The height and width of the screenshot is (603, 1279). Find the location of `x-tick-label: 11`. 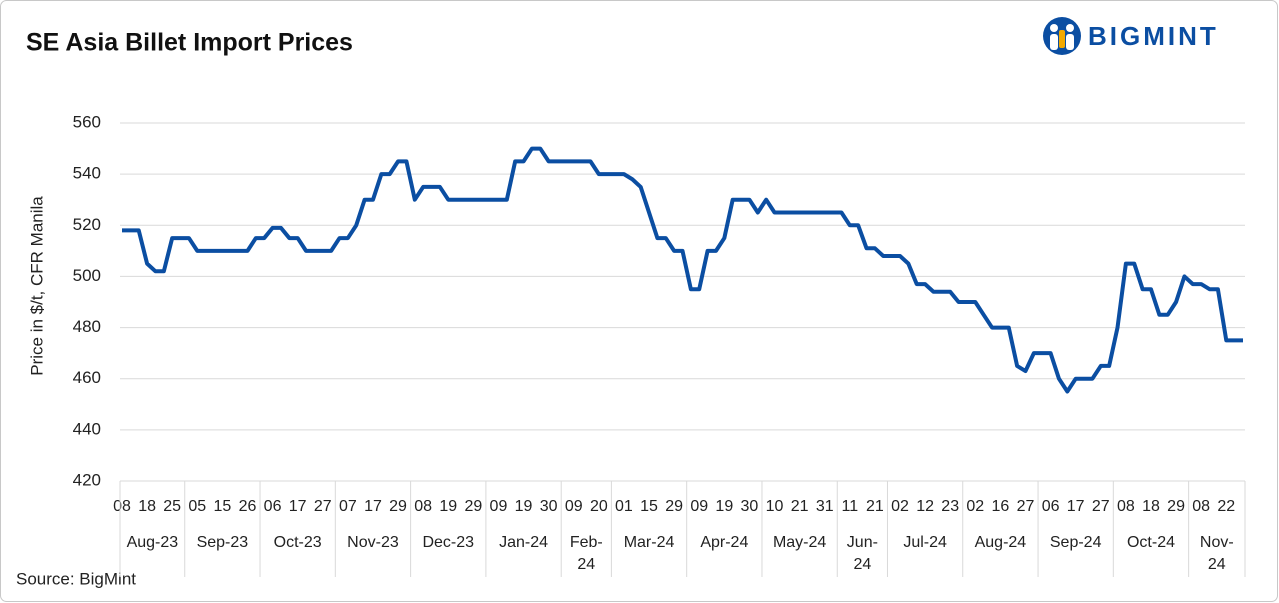

x-tick-label: 11 is located at coordinates (850, 506).